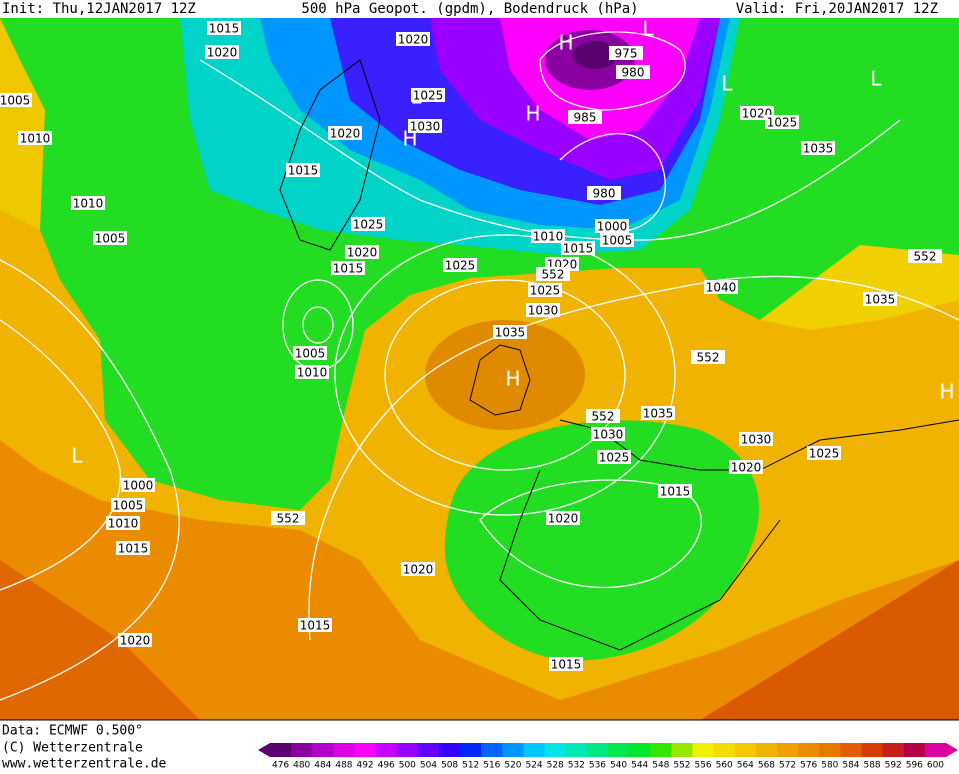 The width and height of the screenshot is (959, 774). Describe the element at coordinates (343, 766) in the screenshot. I see `colorbar-label: 488` at that location.